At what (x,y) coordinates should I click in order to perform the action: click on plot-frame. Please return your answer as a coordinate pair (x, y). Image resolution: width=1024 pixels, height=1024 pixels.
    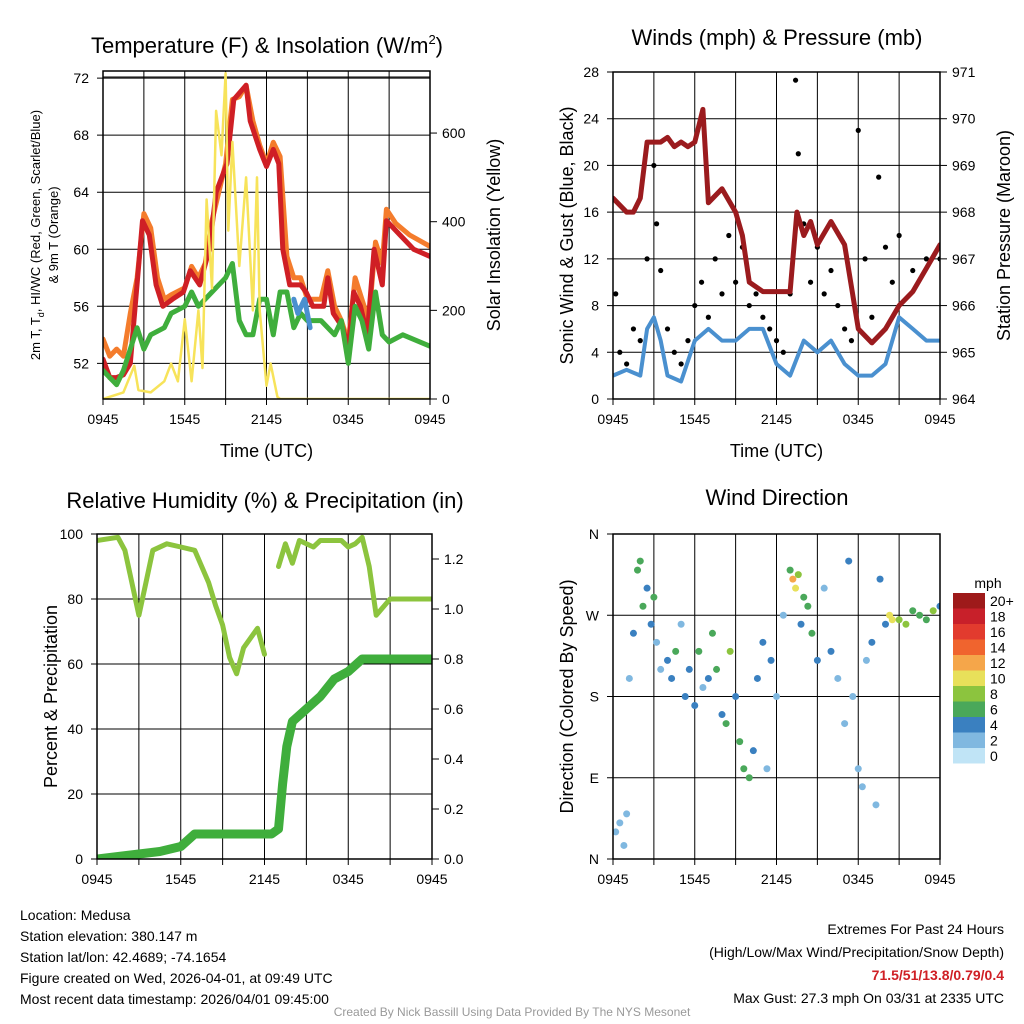
    Looking at the image, I should click on (776, 235).